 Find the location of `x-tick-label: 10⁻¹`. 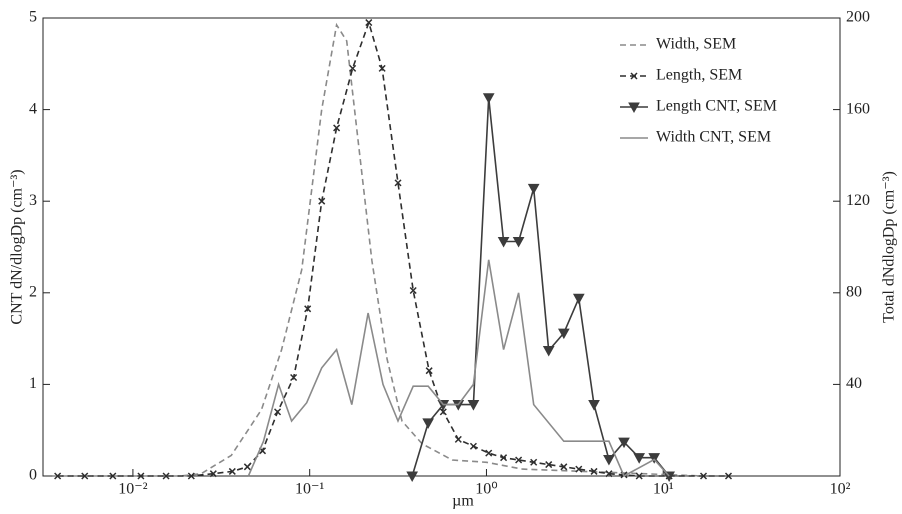

x-tick-label: 10⁻¹ is located at coordinates (309, 489).